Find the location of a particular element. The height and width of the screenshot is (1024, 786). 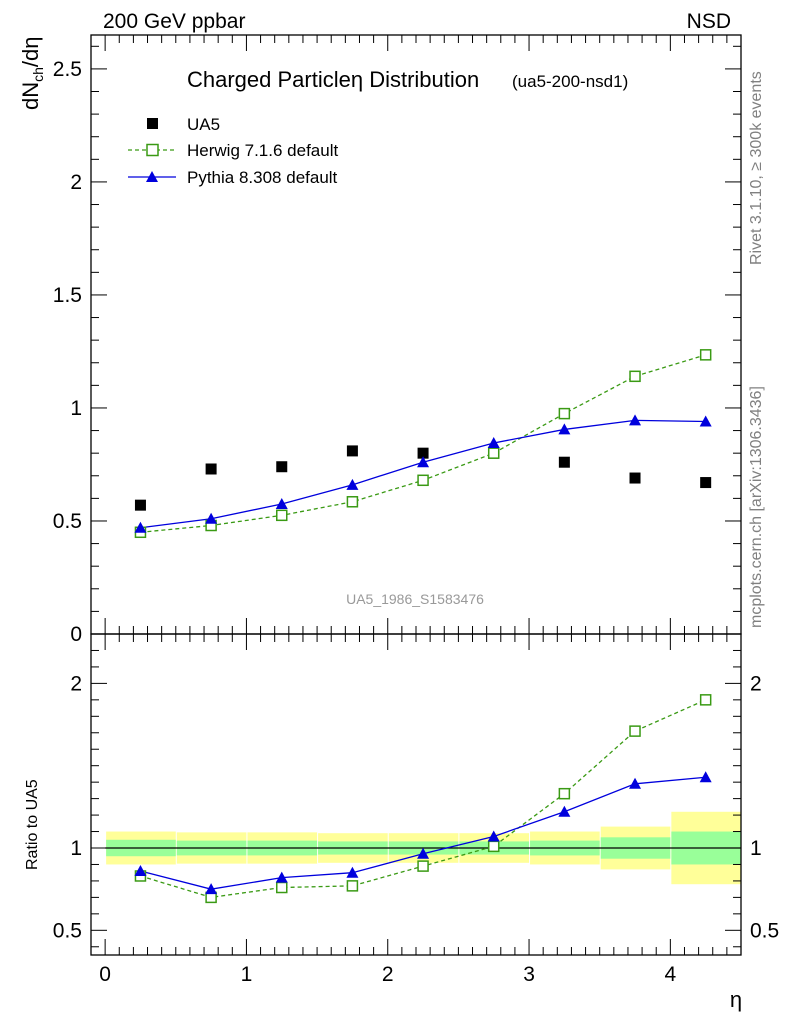

legend-marker-herwig is located at coordinates (152, 150).